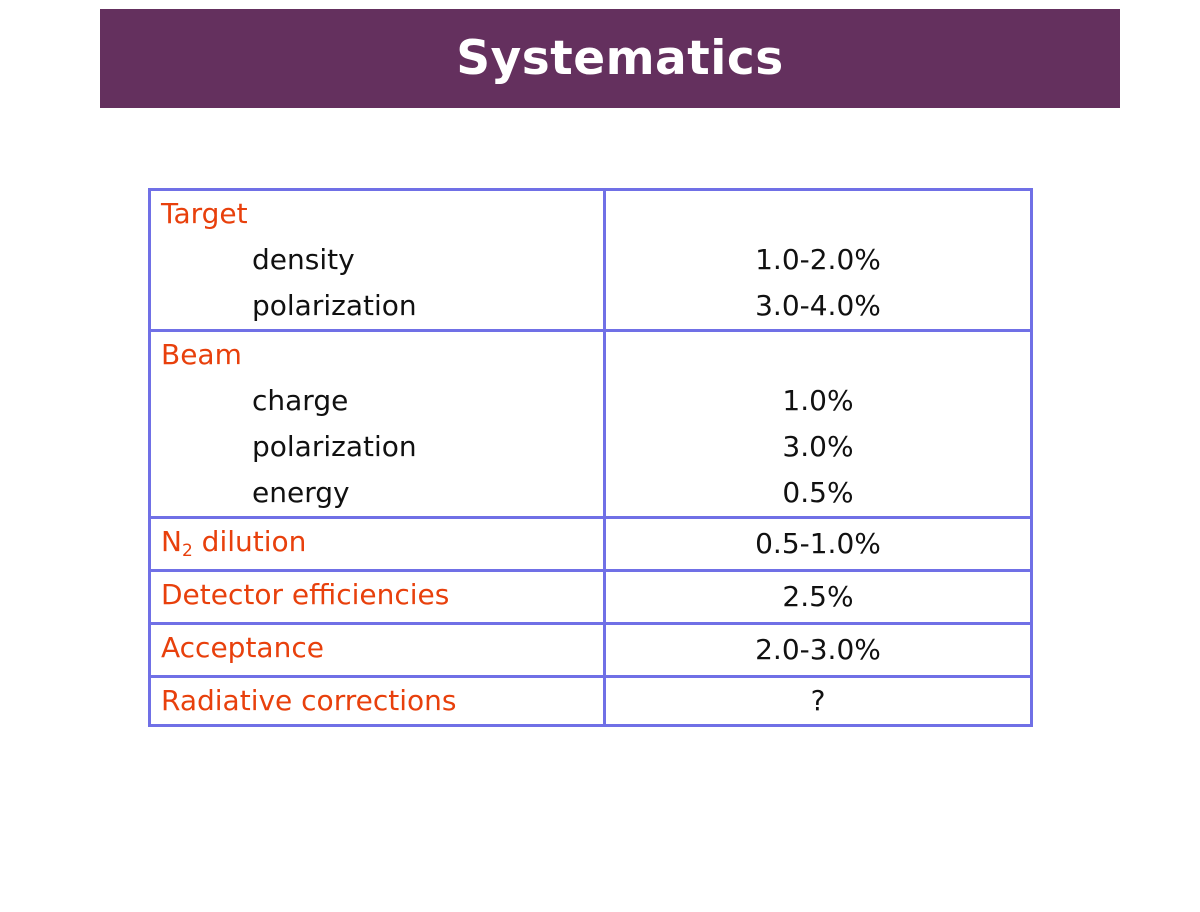 The image size is (1200, 912). Describe the element at coordinates (377, 424) in the screenshot. I see `beam-label-cell: Beam charge polarization energy` at that location.